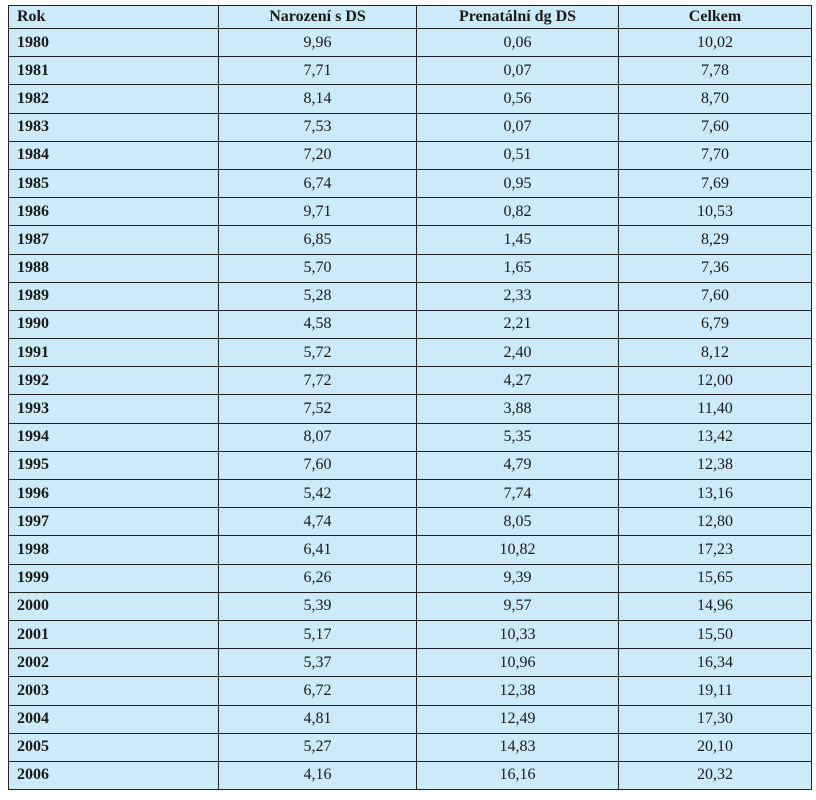 The image size is (816, 800). I want to click on table-row: 1981 7,71 0,07 7,78, so click(410, 71).